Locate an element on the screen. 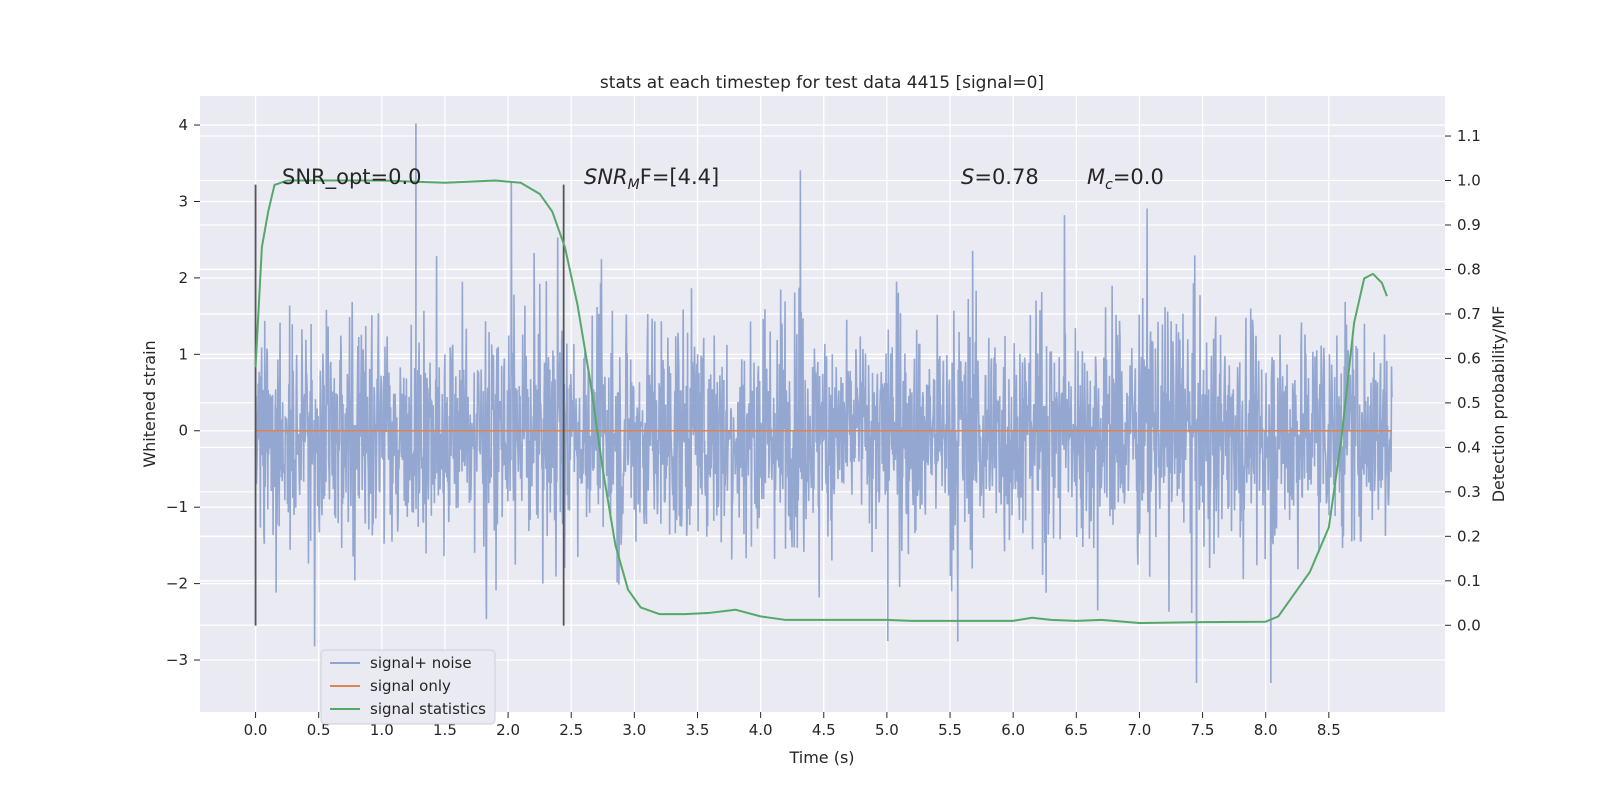 The height and width of the screenshot is (800, 1600). left-y-axis-title: Whitened strain is located at coordinates (149, 403).